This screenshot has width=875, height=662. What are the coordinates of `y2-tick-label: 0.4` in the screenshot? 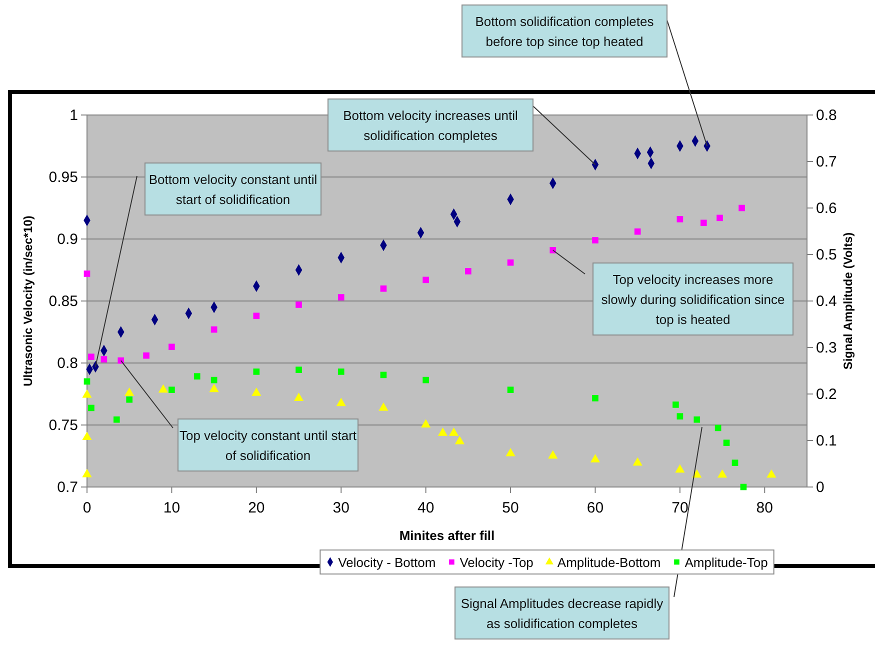 It's located at (826, 301).